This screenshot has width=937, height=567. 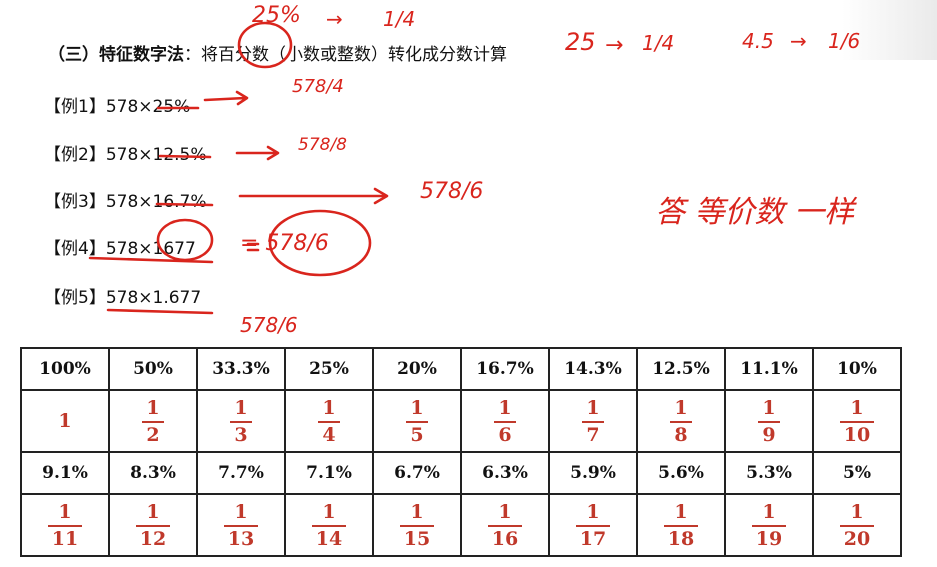 I want to click on heading-text: ：将百分数（小数或整数）转化成分数计算, so click(x=345, y=55).